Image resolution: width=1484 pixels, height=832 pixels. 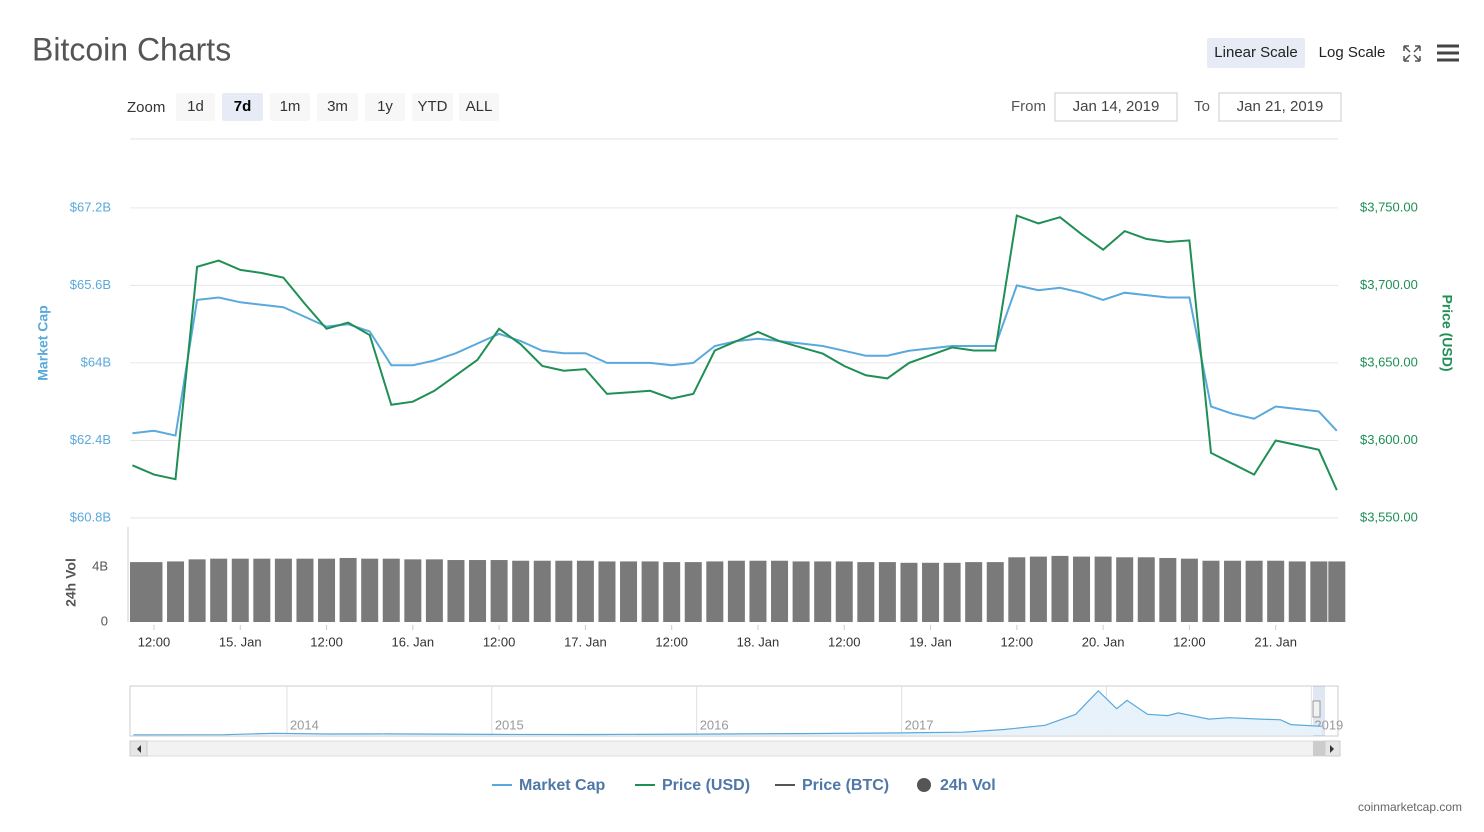 I want to click on legend-label: 24h Vol, so click(x=968, y=785).